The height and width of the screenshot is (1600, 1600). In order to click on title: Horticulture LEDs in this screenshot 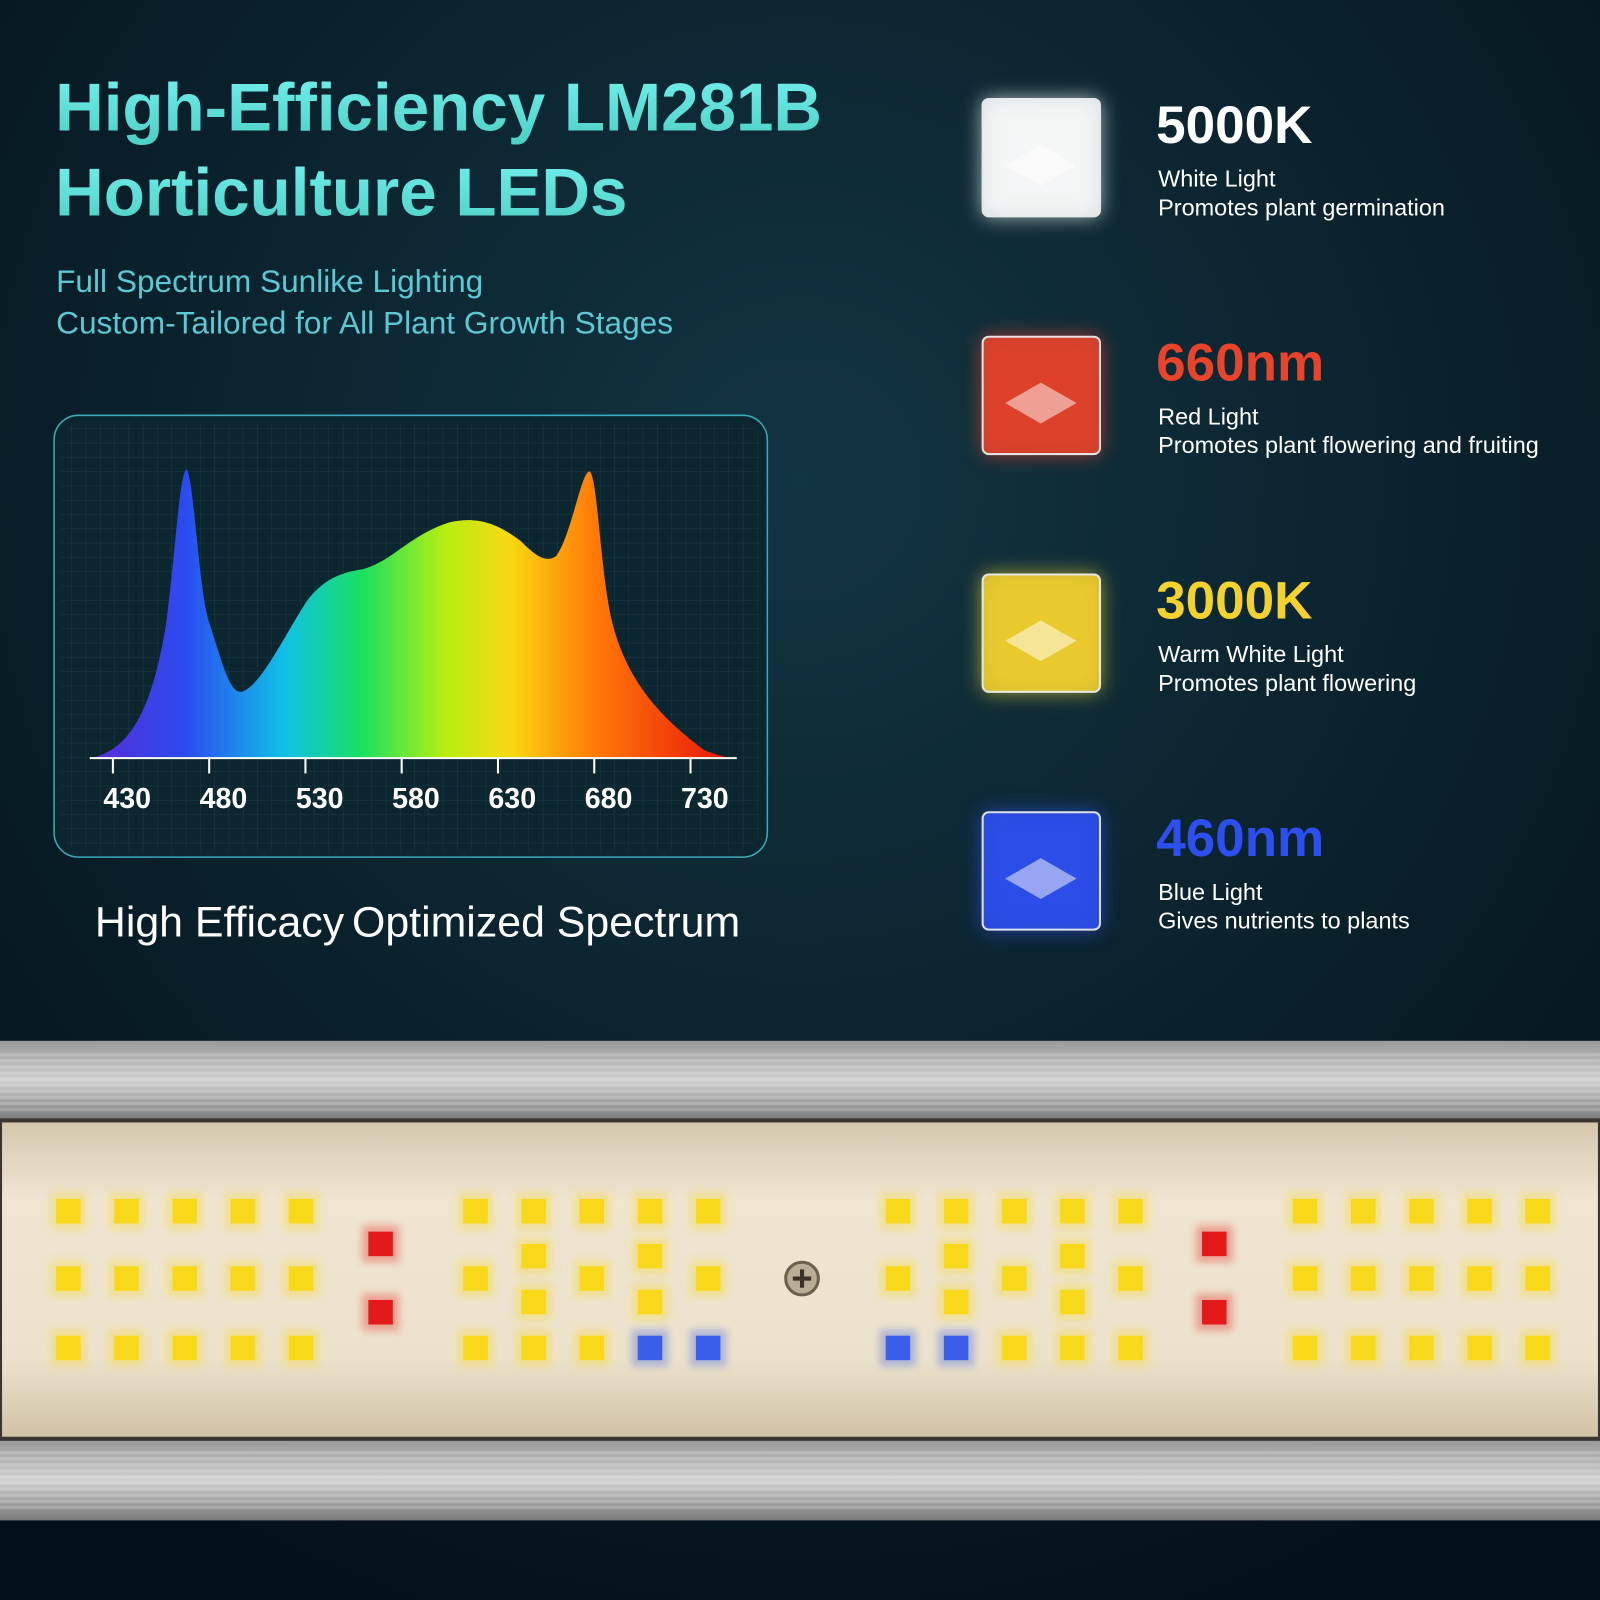, I will do `click(341, 192)`.